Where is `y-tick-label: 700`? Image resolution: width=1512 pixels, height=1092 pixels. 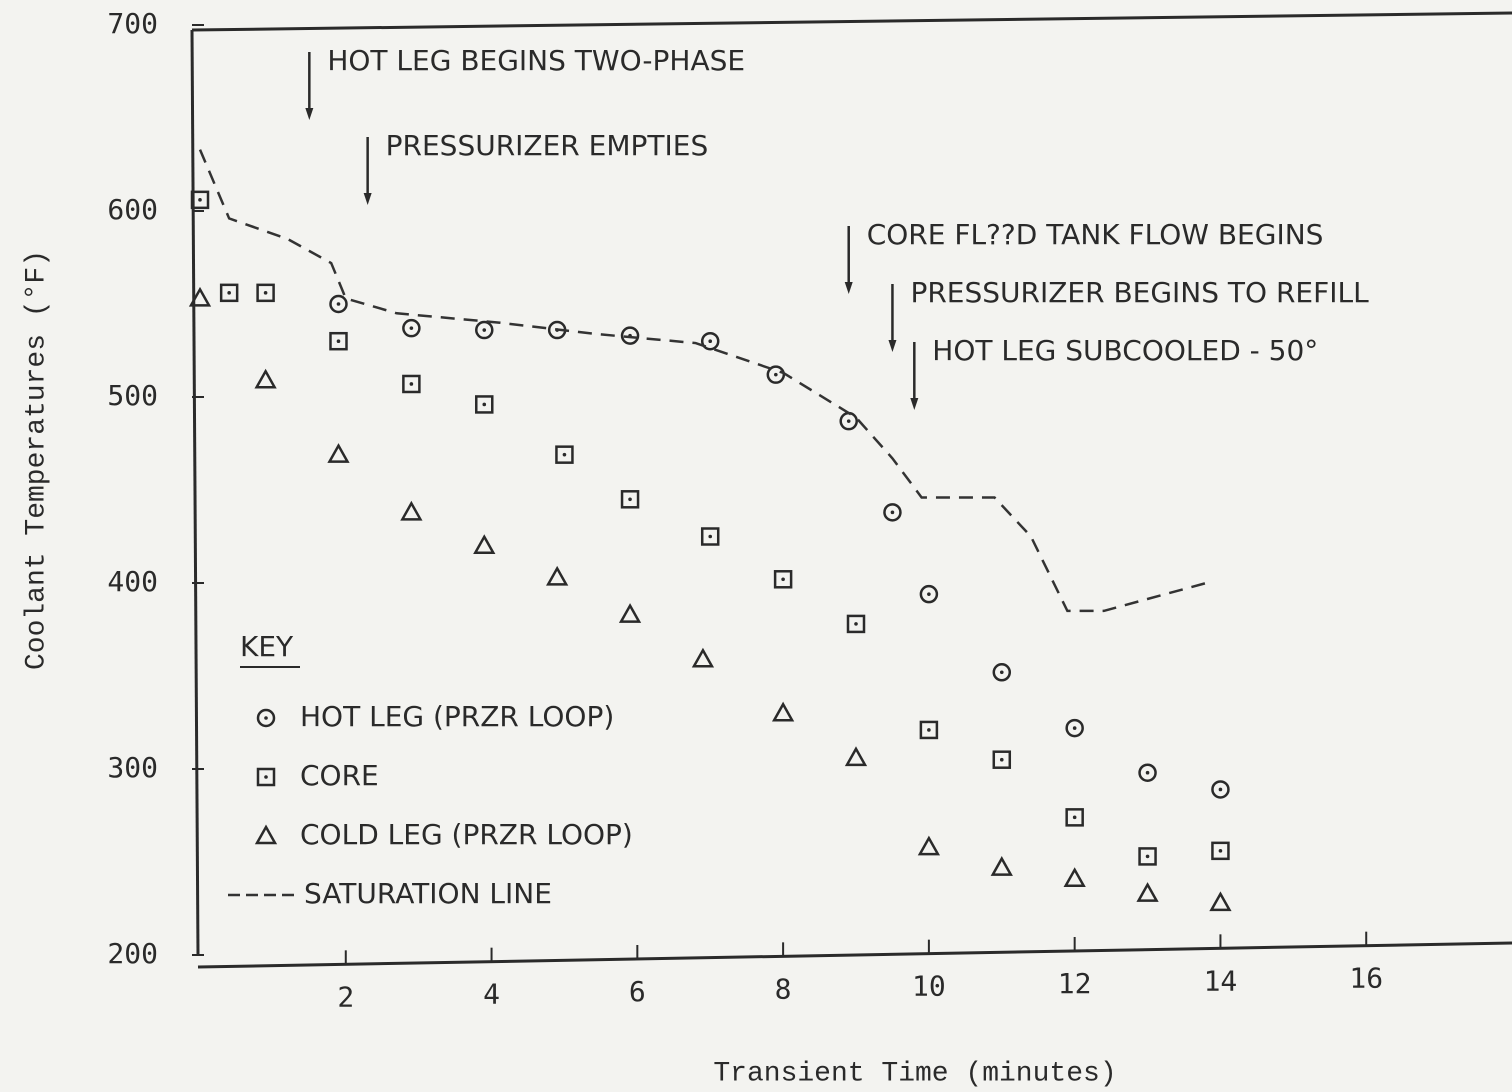 y-tick-label: 700 is located at coordinates (132, 23).